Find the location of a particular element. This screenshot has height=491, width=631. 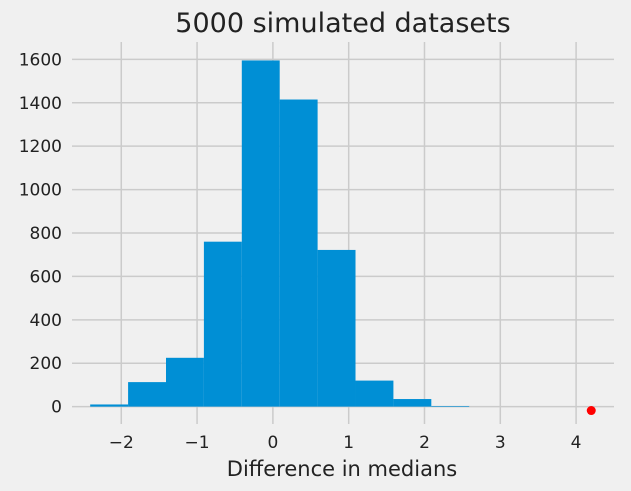

y-tick-label: 0 is located at coordinates (56, 408).